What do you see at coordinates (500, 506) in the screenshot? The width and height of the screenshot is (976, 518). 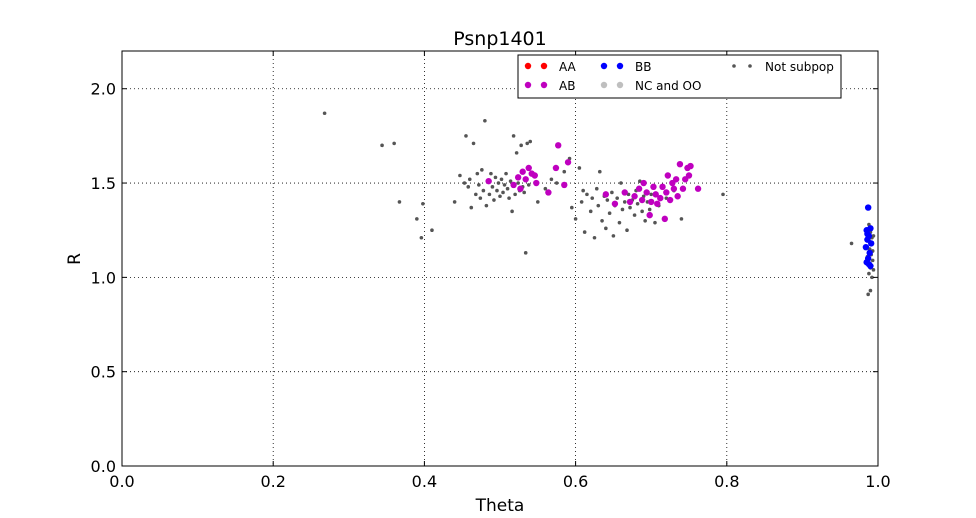 I see `x-axis-label: Theta` at bounding box center [500, 506].